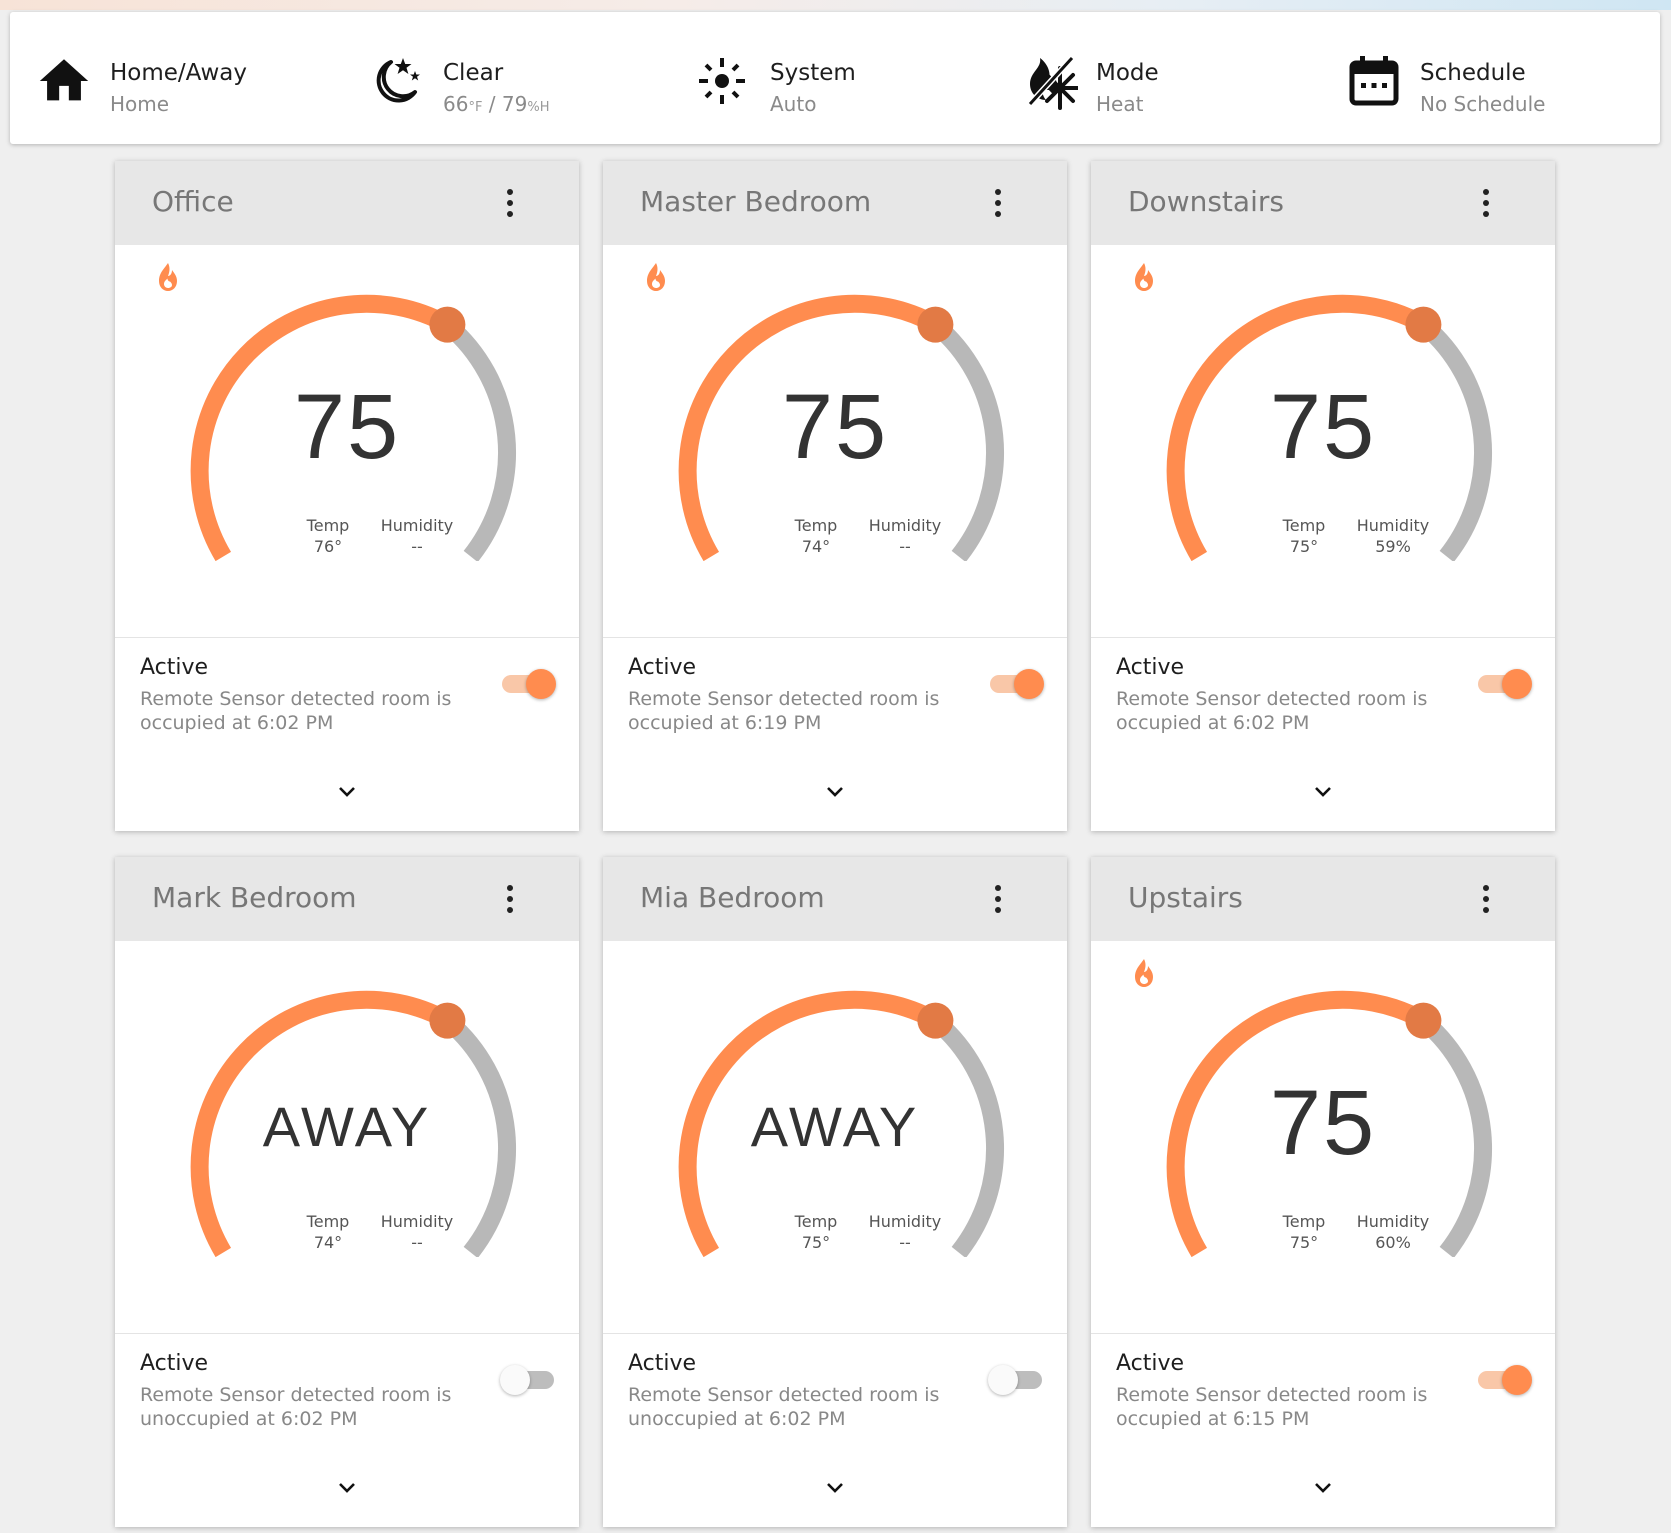 The width and height of the screenshot is (1671, 1533). What do you see at coordinates (732, 897) in the screenshot?
I see `room-name: Mia Bedroom` at bounding box center [732, 897].